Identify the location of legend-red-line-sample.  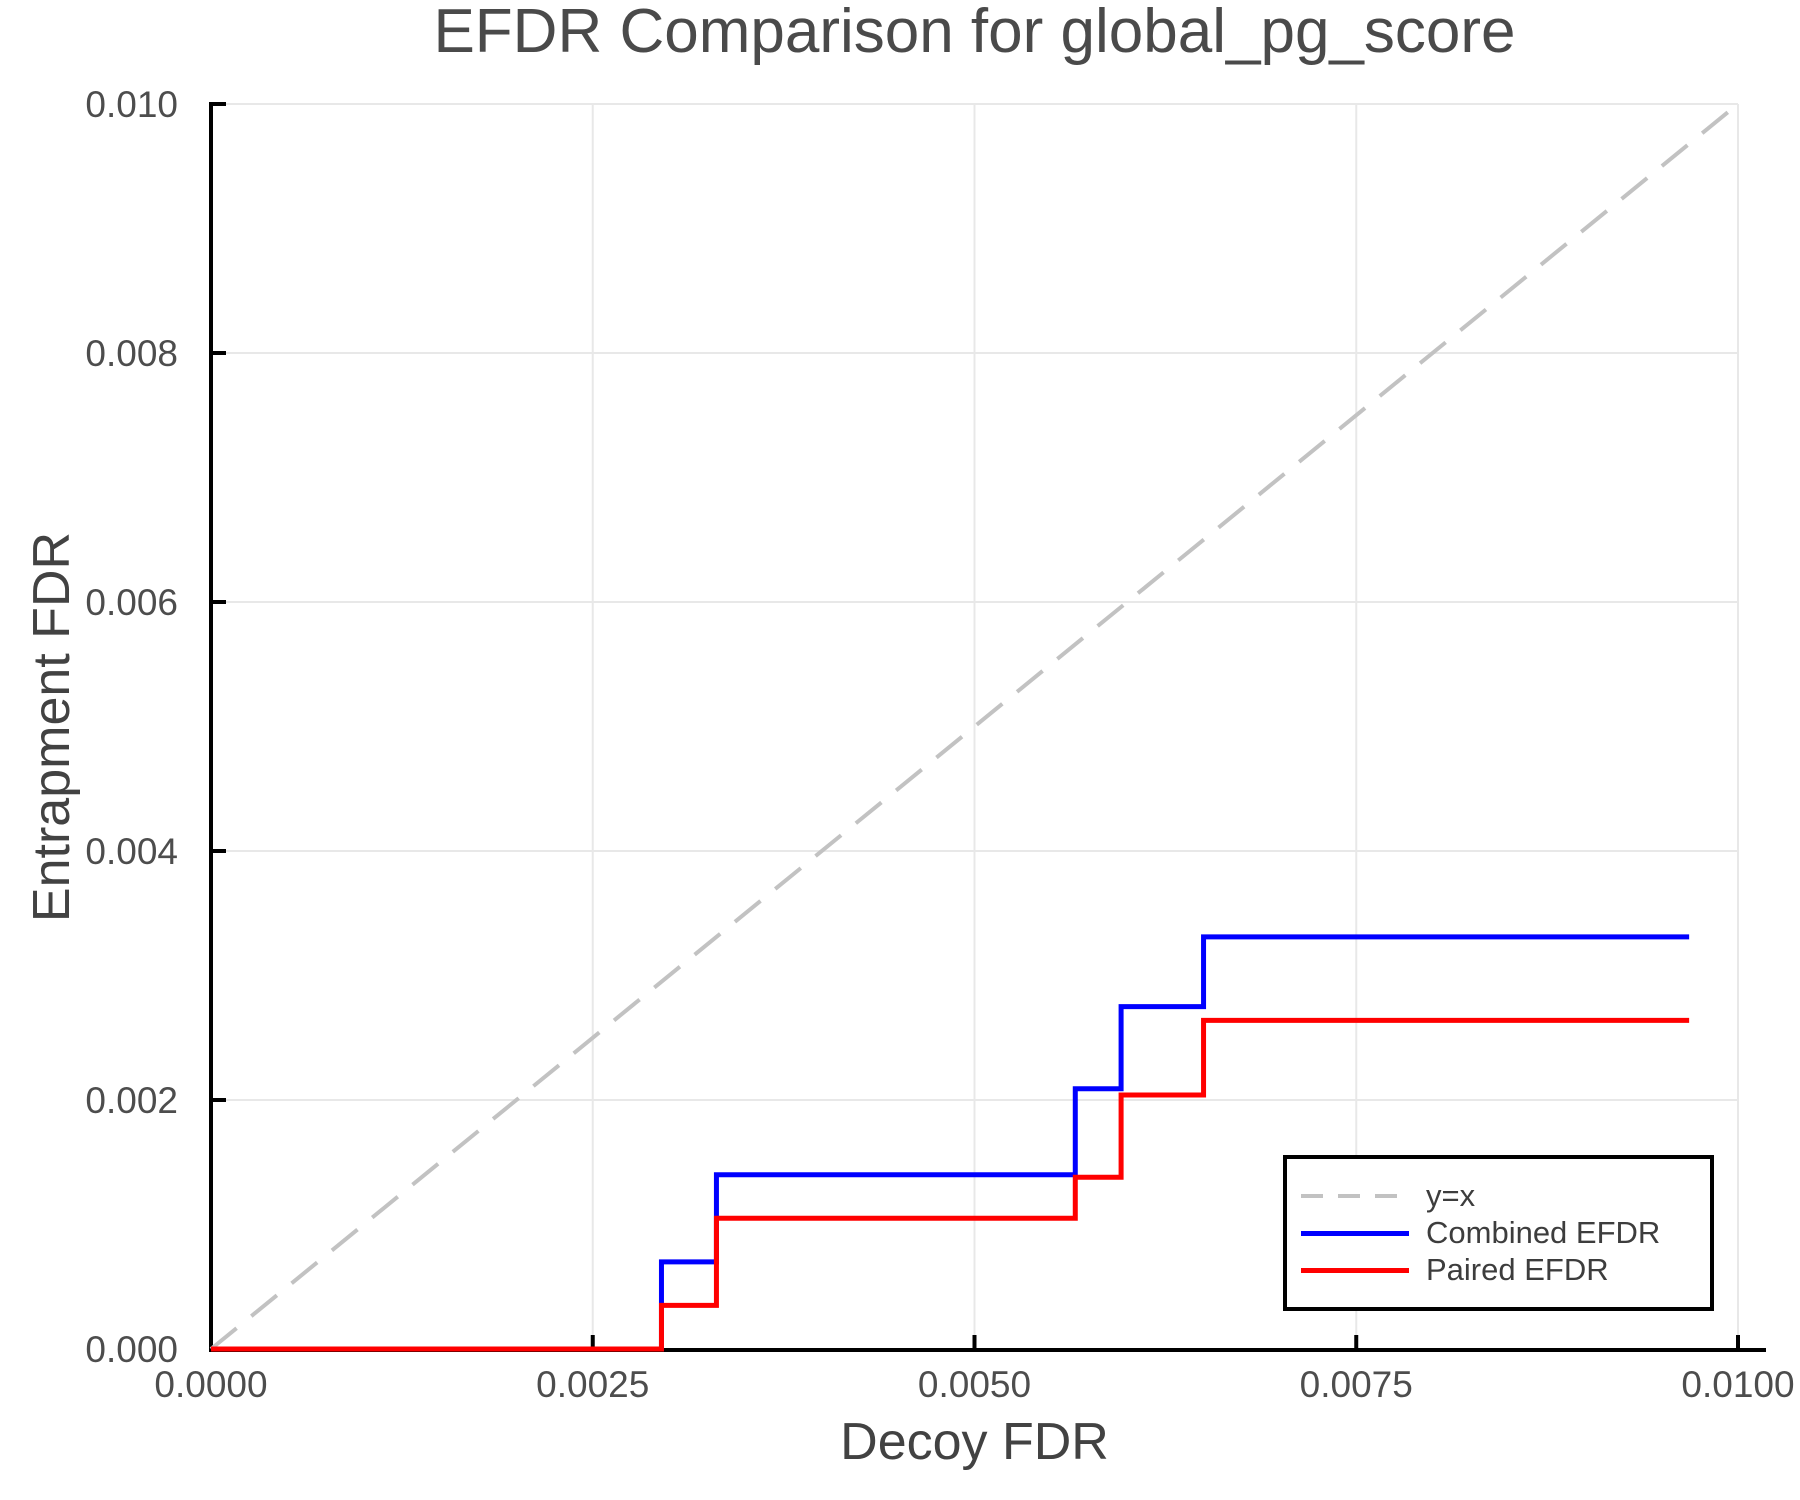
(1355, 1270).